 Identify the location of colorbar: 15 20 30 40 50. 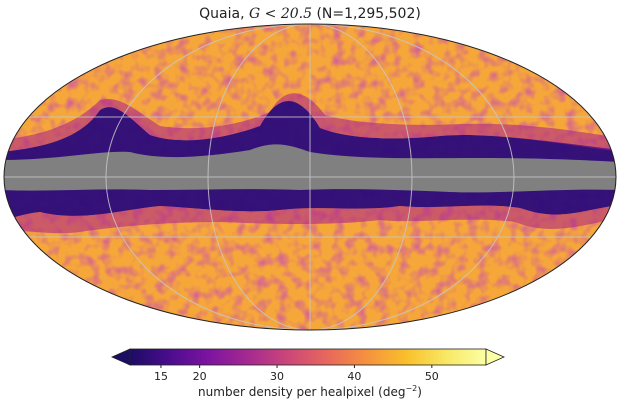
(308, 365).